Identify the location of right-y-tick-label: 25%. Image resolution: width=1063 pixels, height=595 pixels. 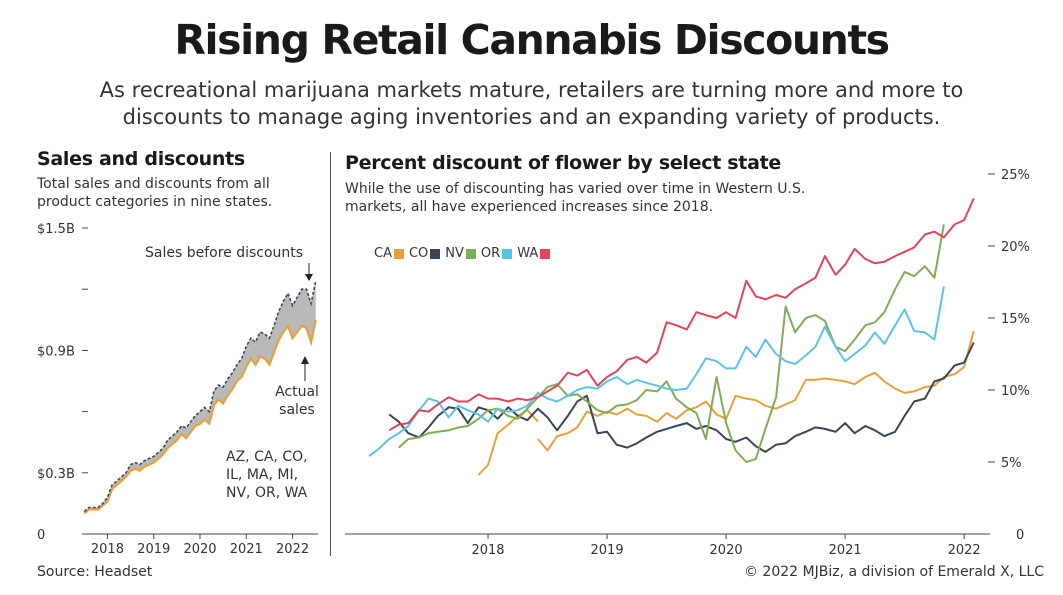
(1015, 175).